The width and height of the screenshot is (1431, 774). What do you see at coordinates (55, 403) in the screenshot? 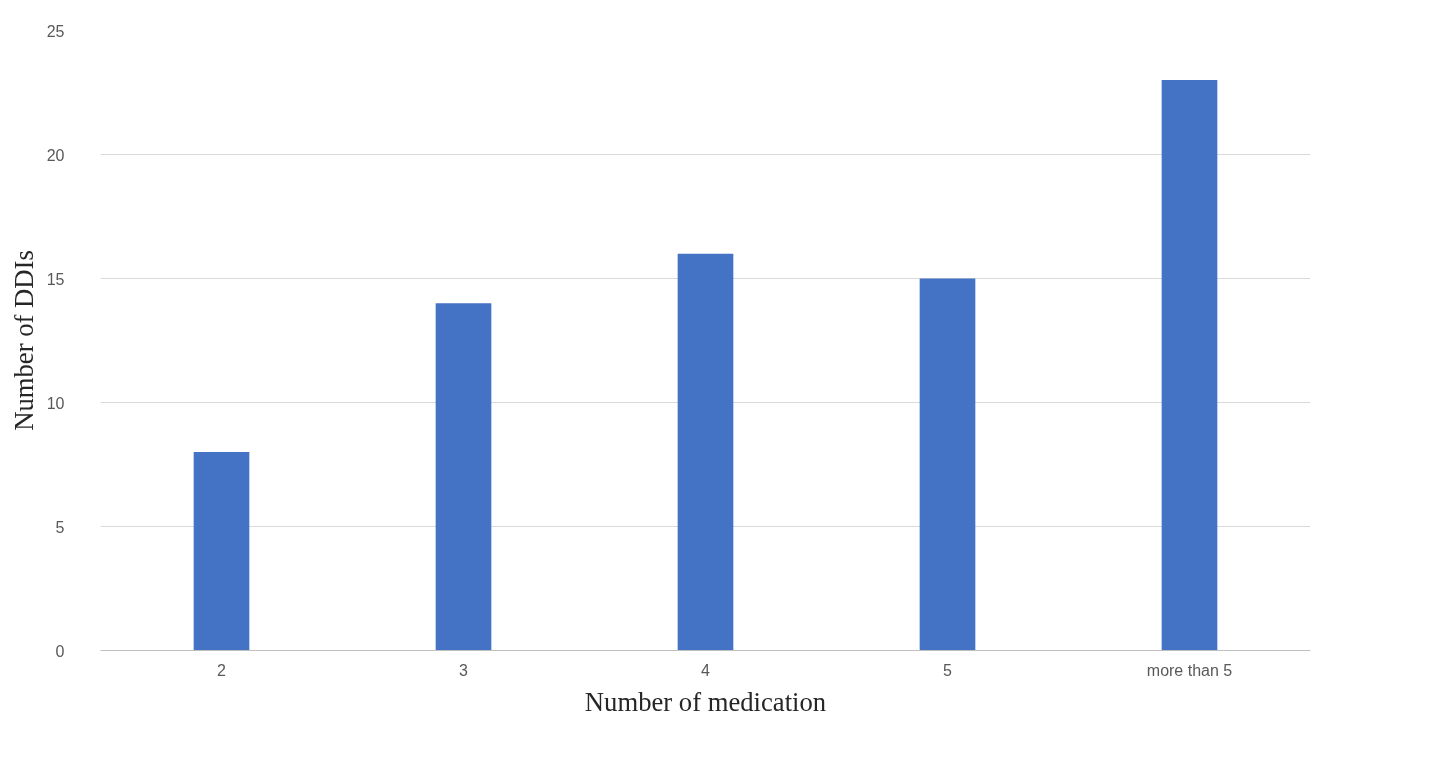
I see `y-tick-label: 10` at bounding box center [55, 403].